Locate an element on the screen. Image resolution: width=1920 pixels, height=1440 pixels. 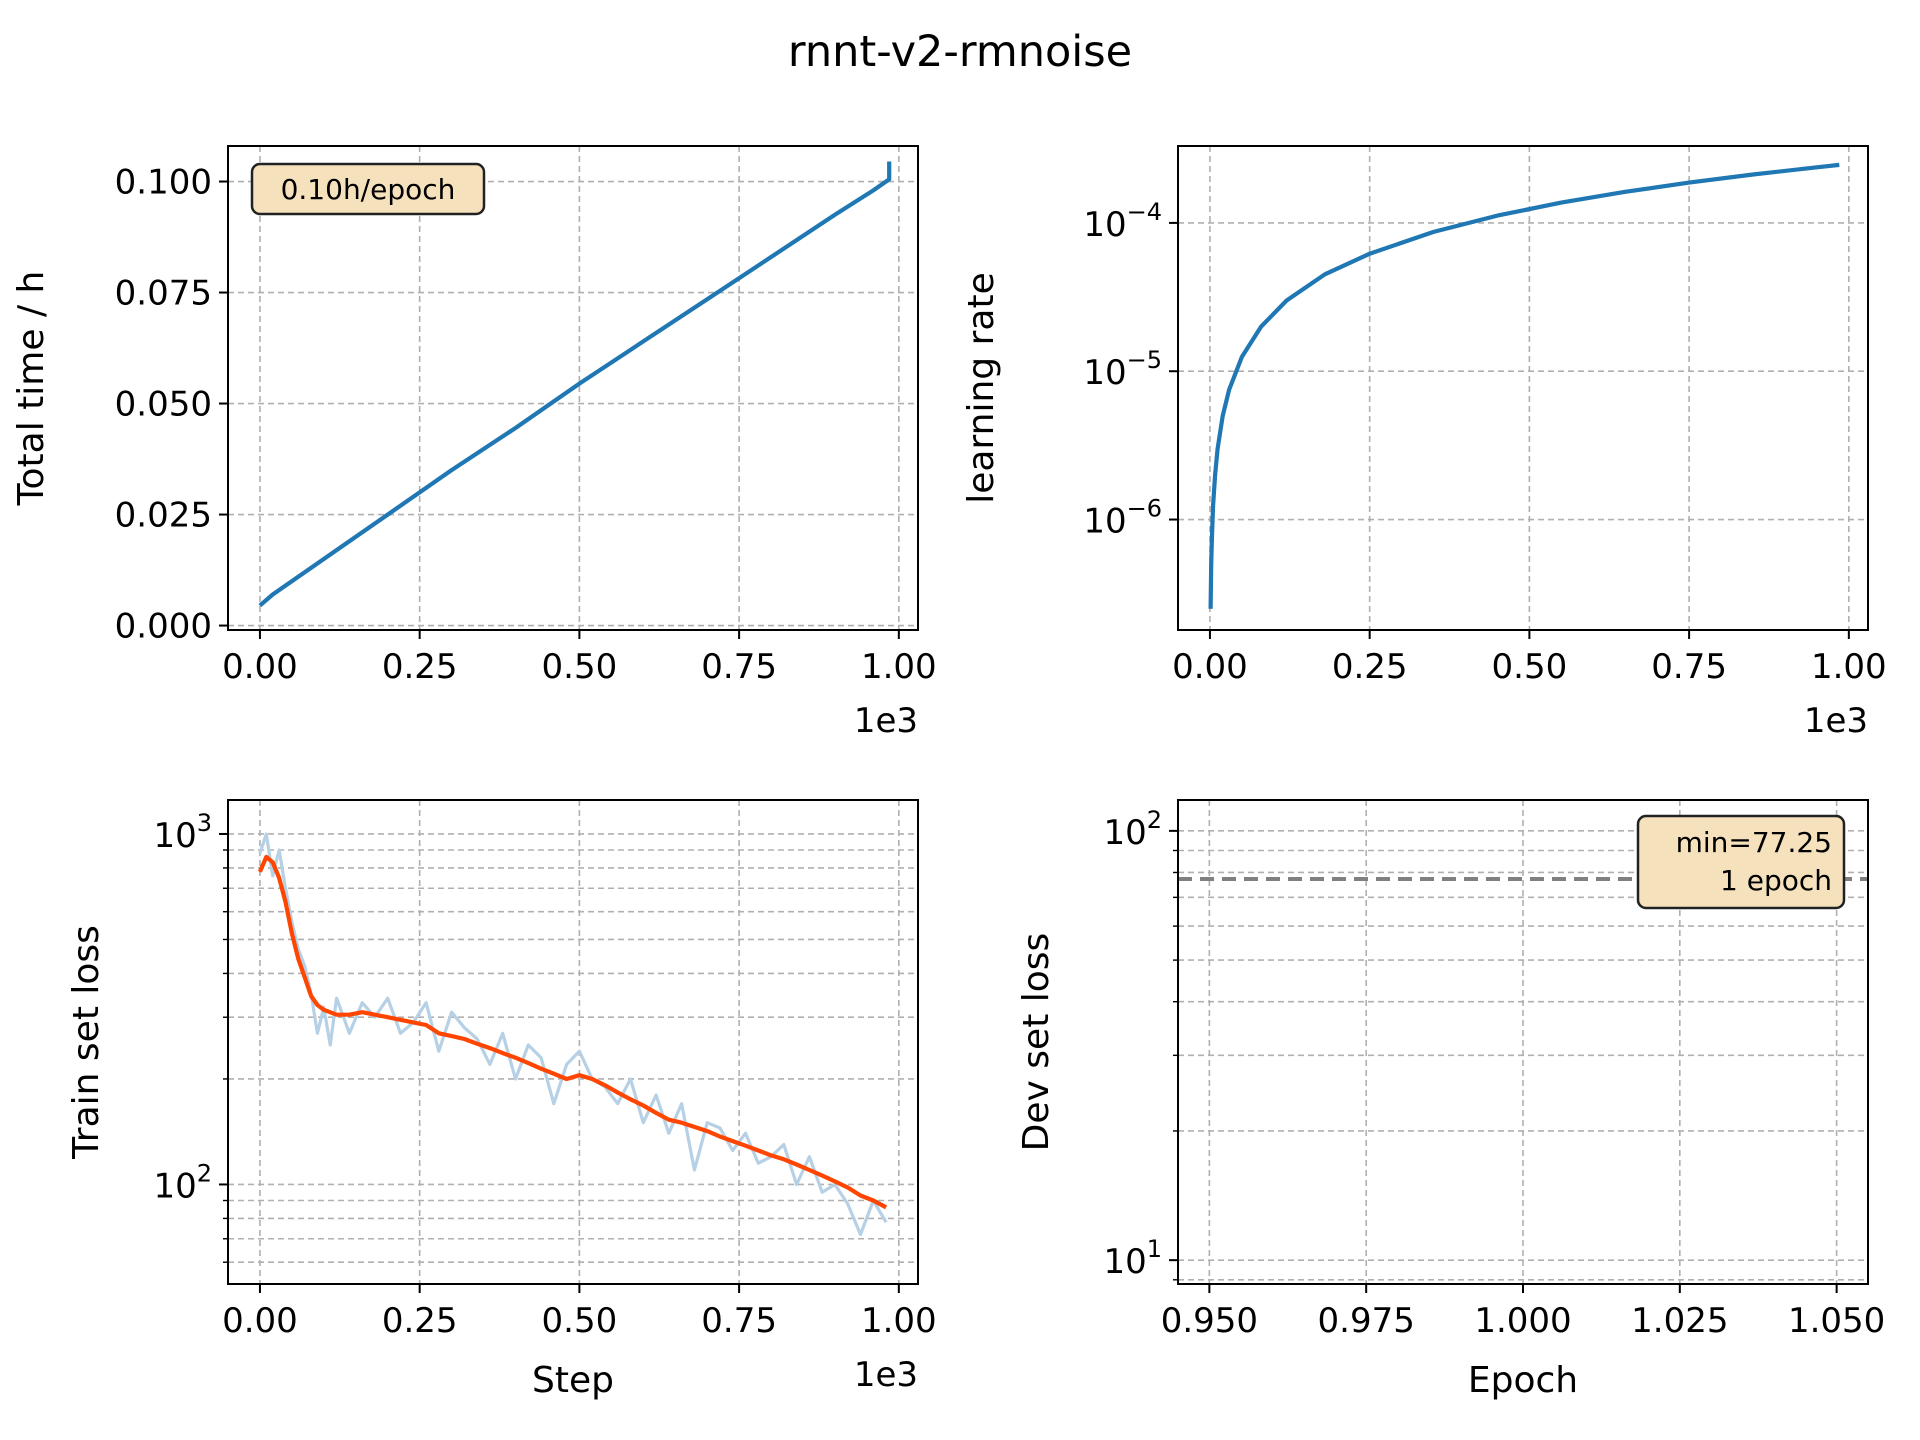
x-axis-label: Epoch is located at coordinates (1523, 1380).